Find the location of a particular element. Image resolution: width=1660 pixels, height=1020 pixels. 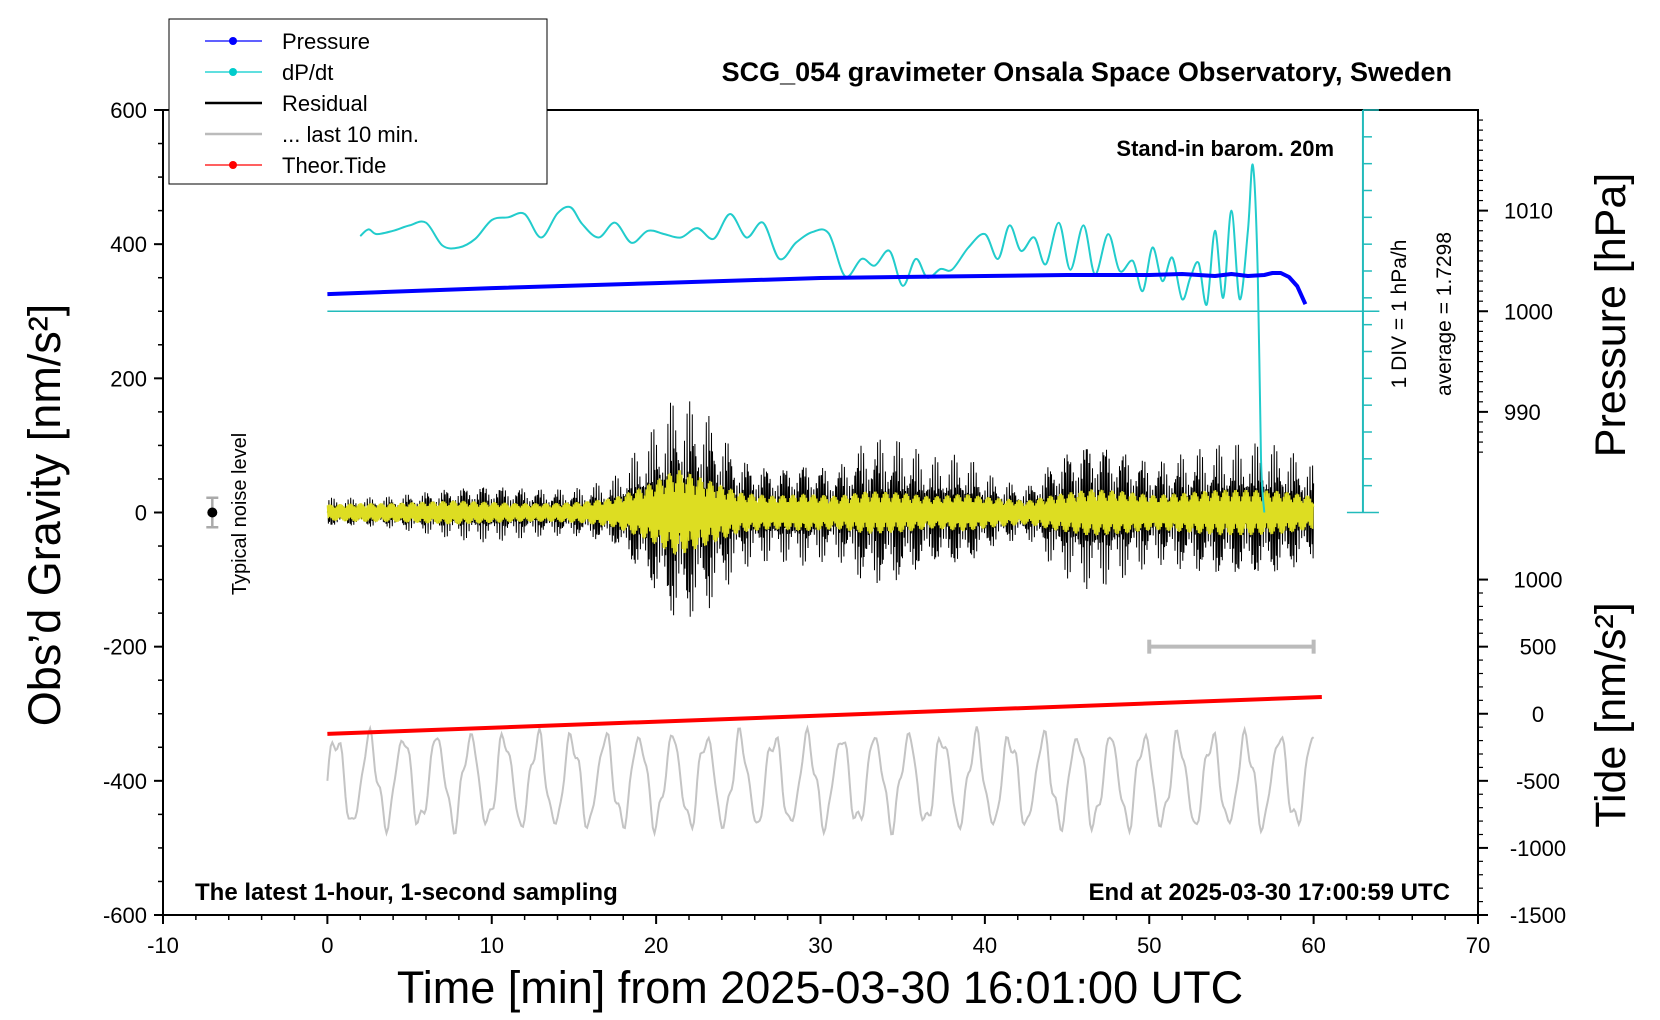

filtered-residual-series-line is located at coordinates (820, 512).